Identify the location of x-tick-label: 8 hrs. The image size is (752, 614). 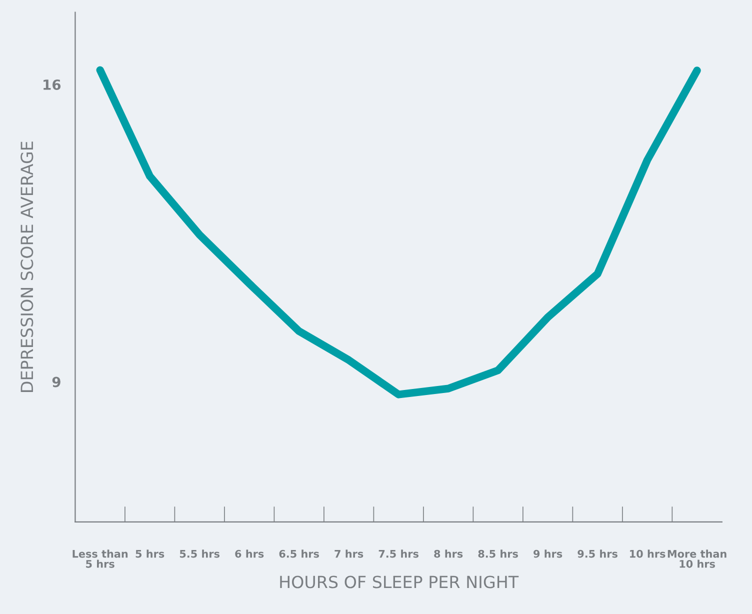
(448, 554).